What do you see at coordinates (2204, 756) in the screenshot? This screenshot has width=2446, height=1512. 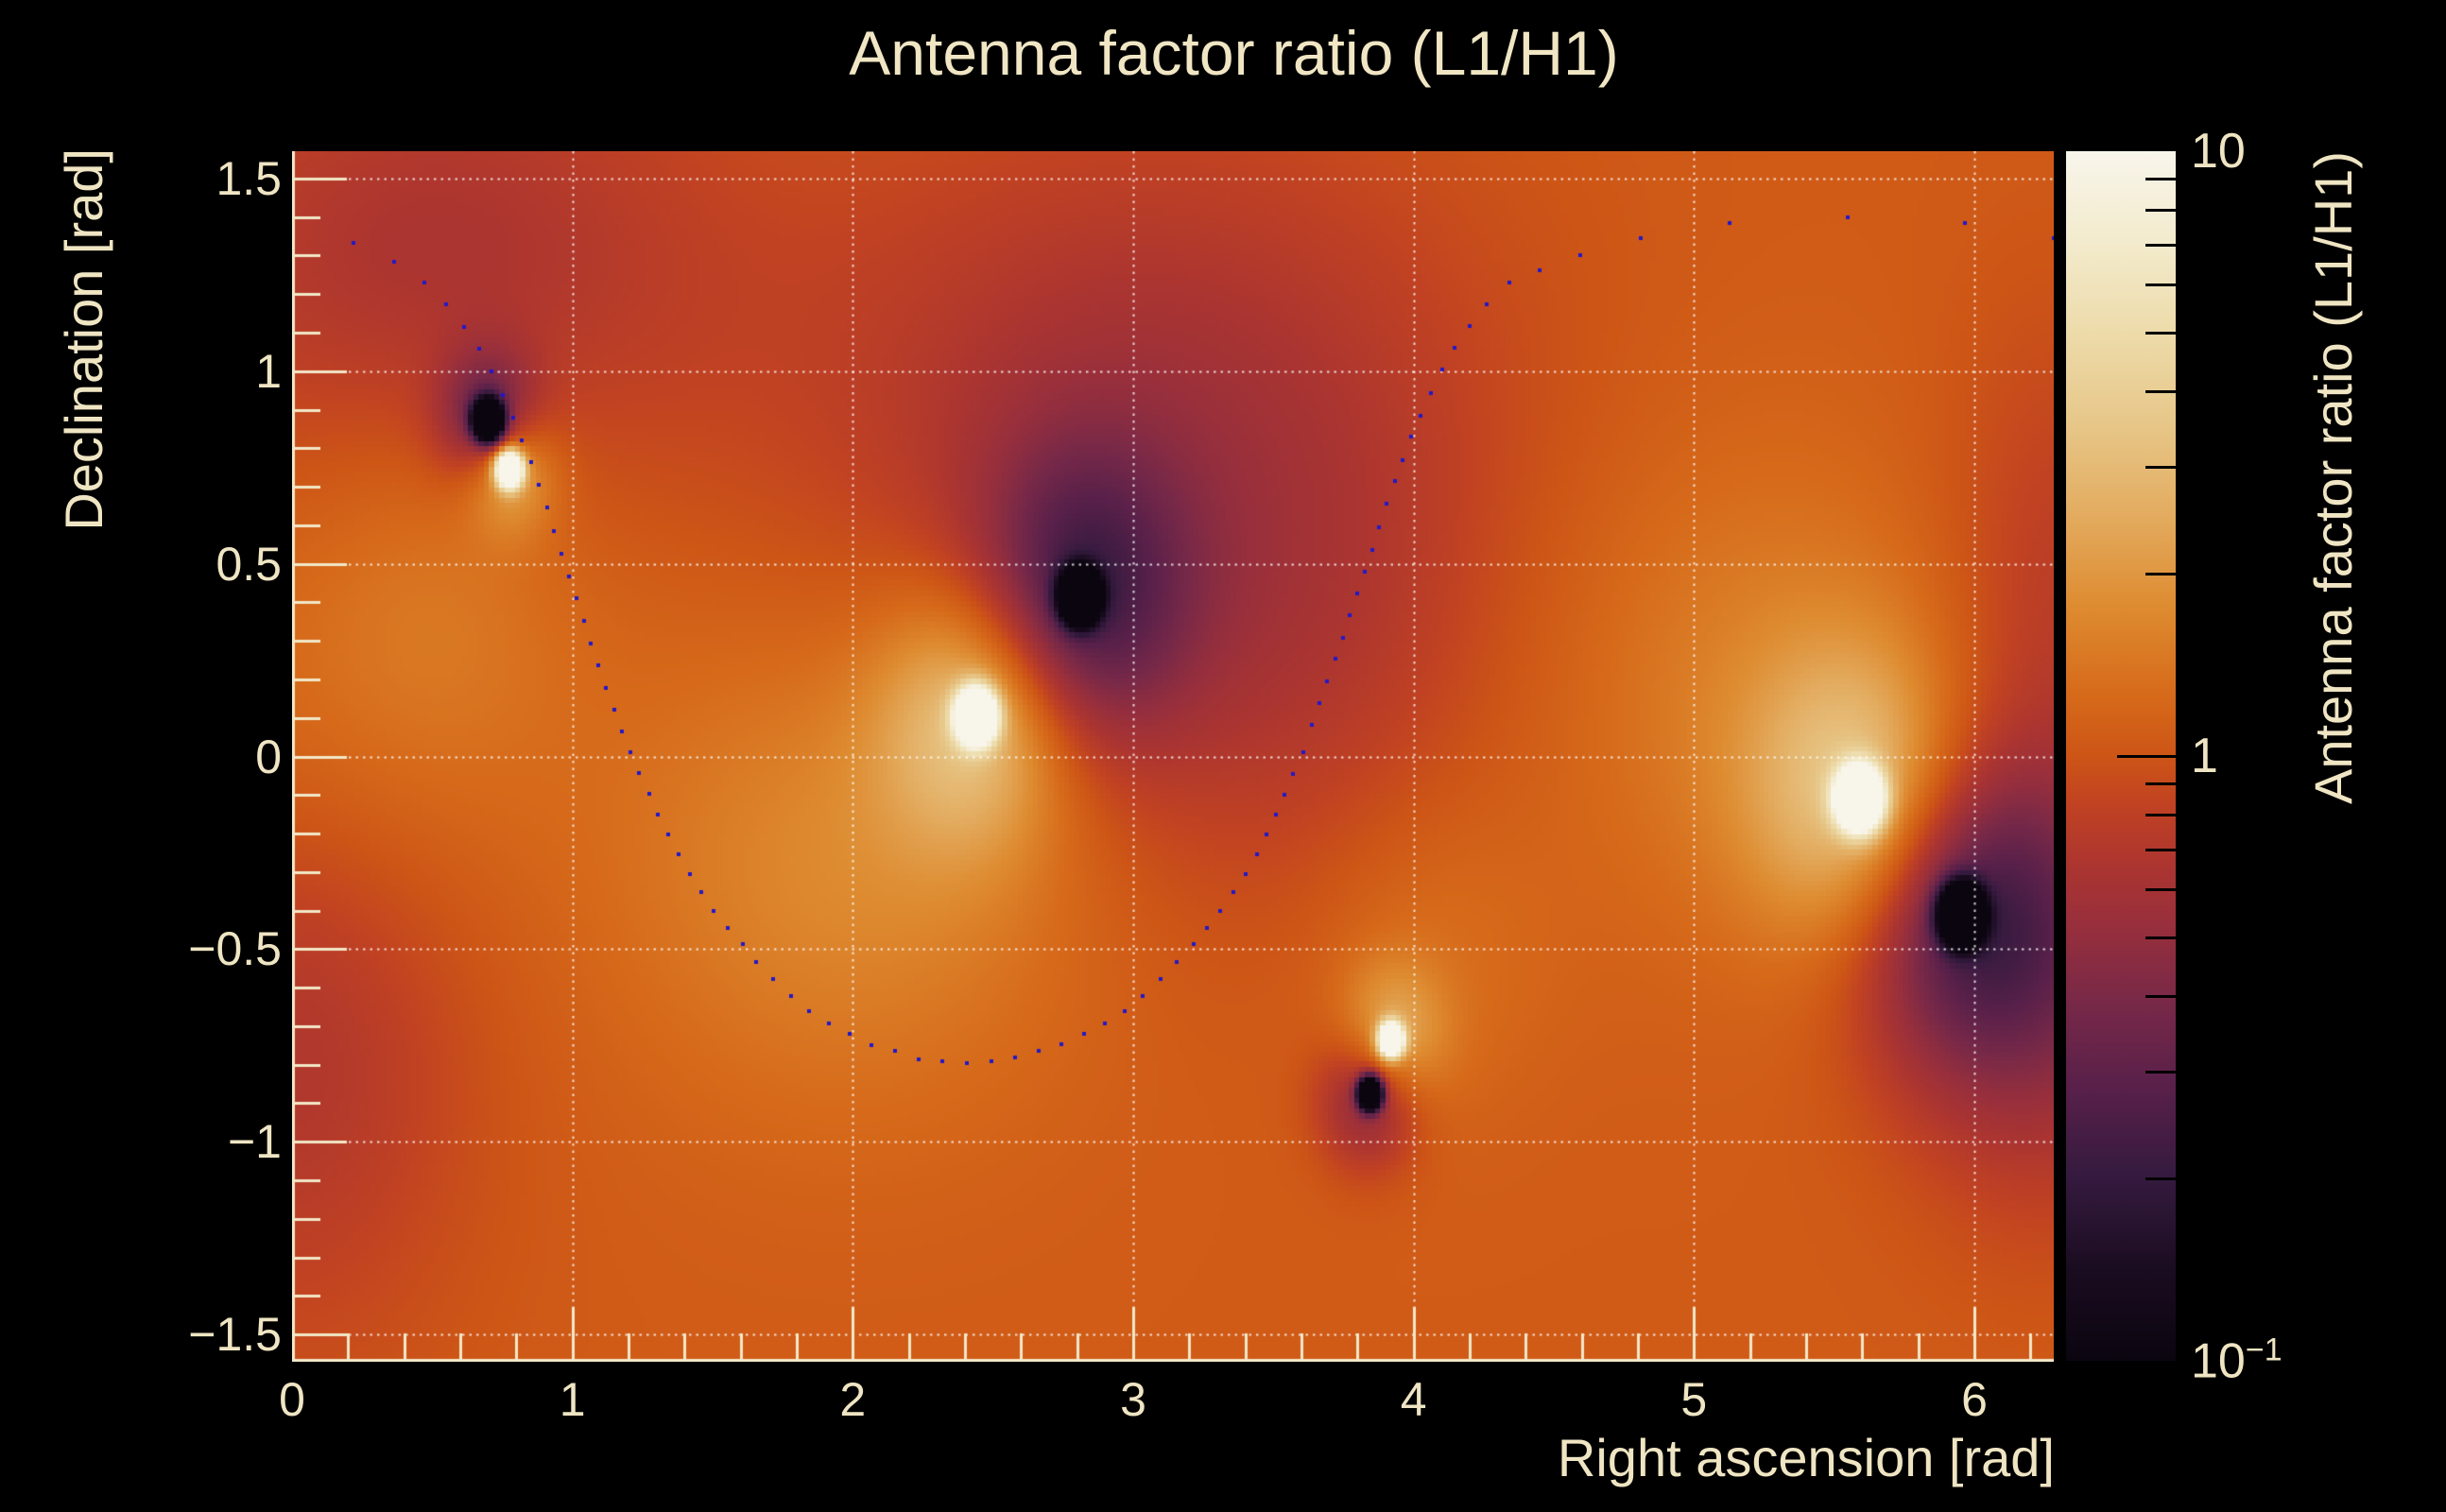 I see `colorbar-tick-label: 1` at bounding box center [2204, 756].